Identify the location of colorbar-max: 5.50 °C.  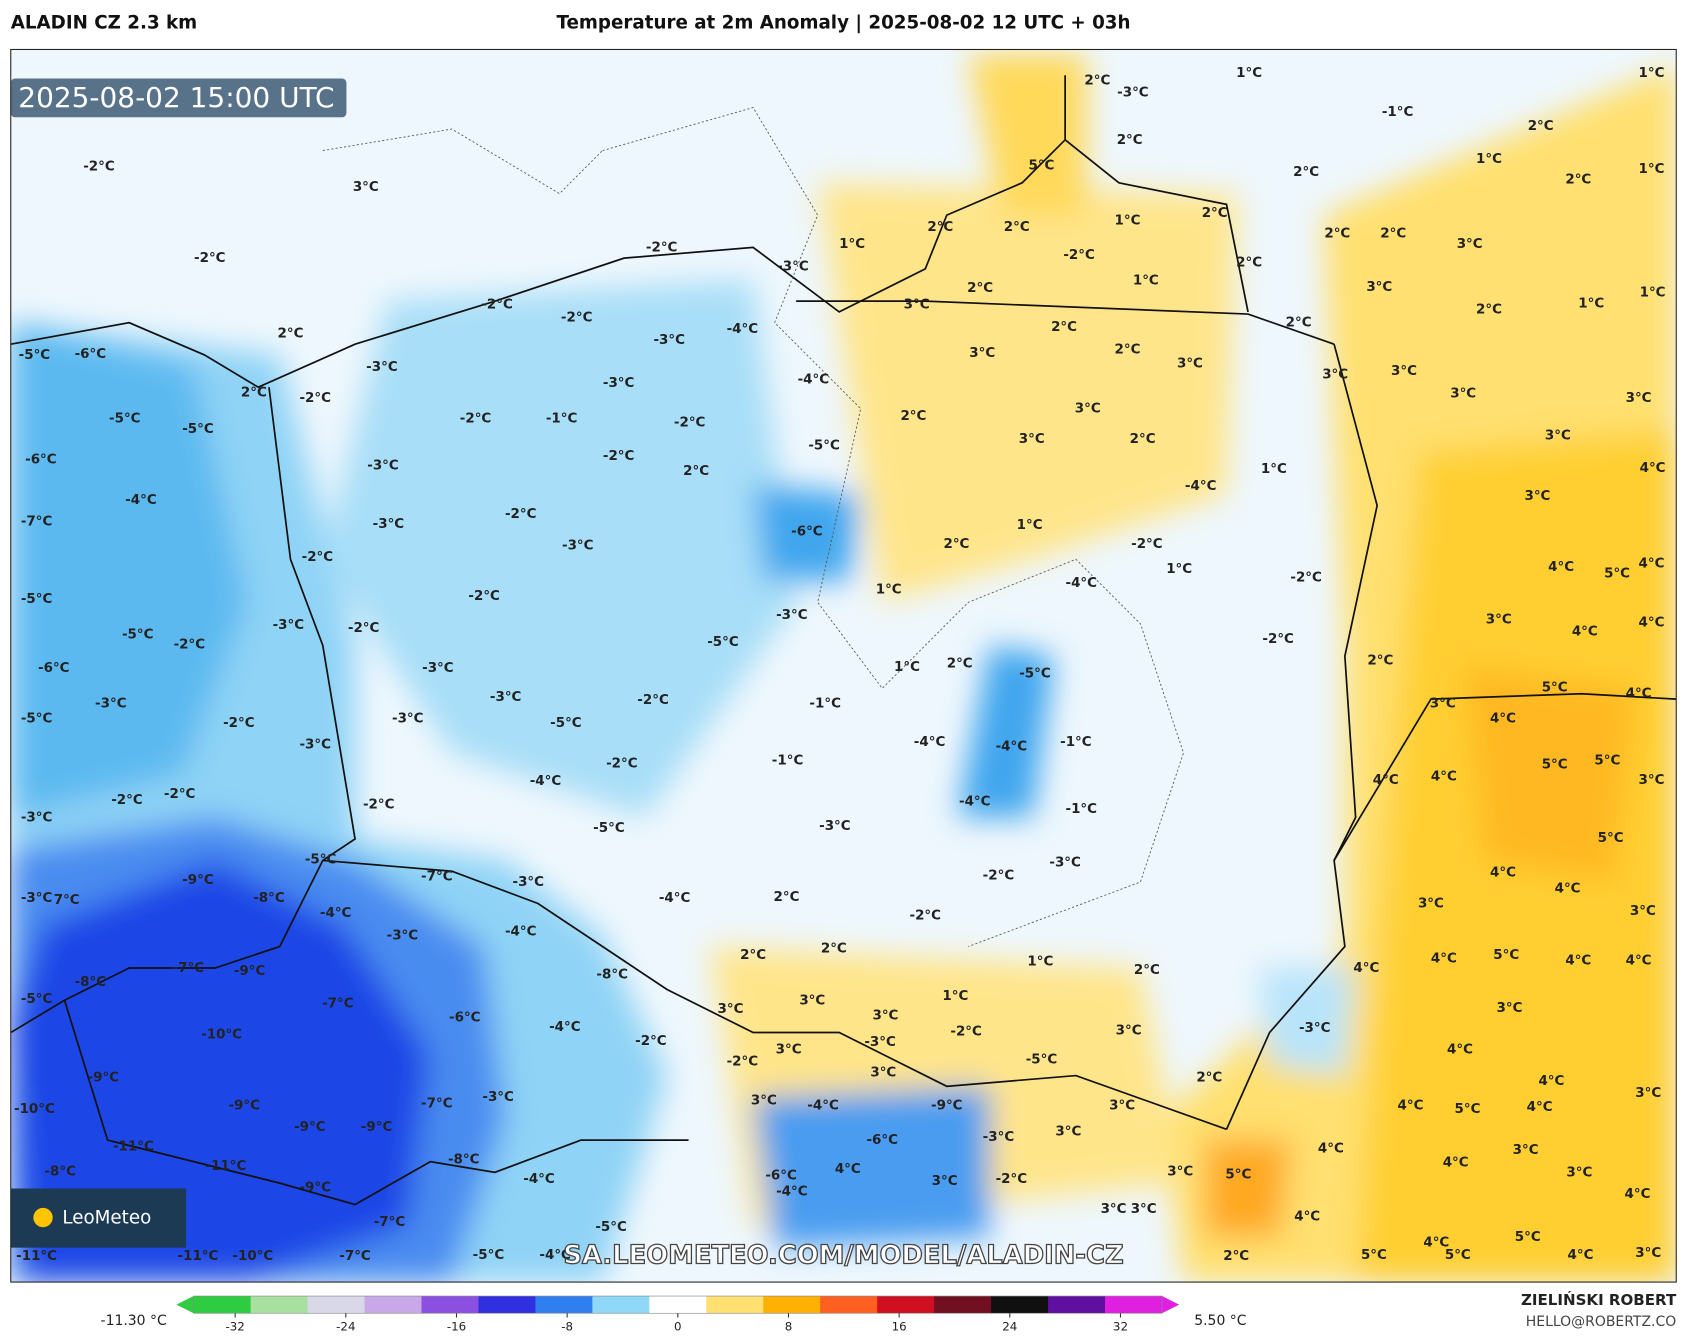
(1220, 1321).